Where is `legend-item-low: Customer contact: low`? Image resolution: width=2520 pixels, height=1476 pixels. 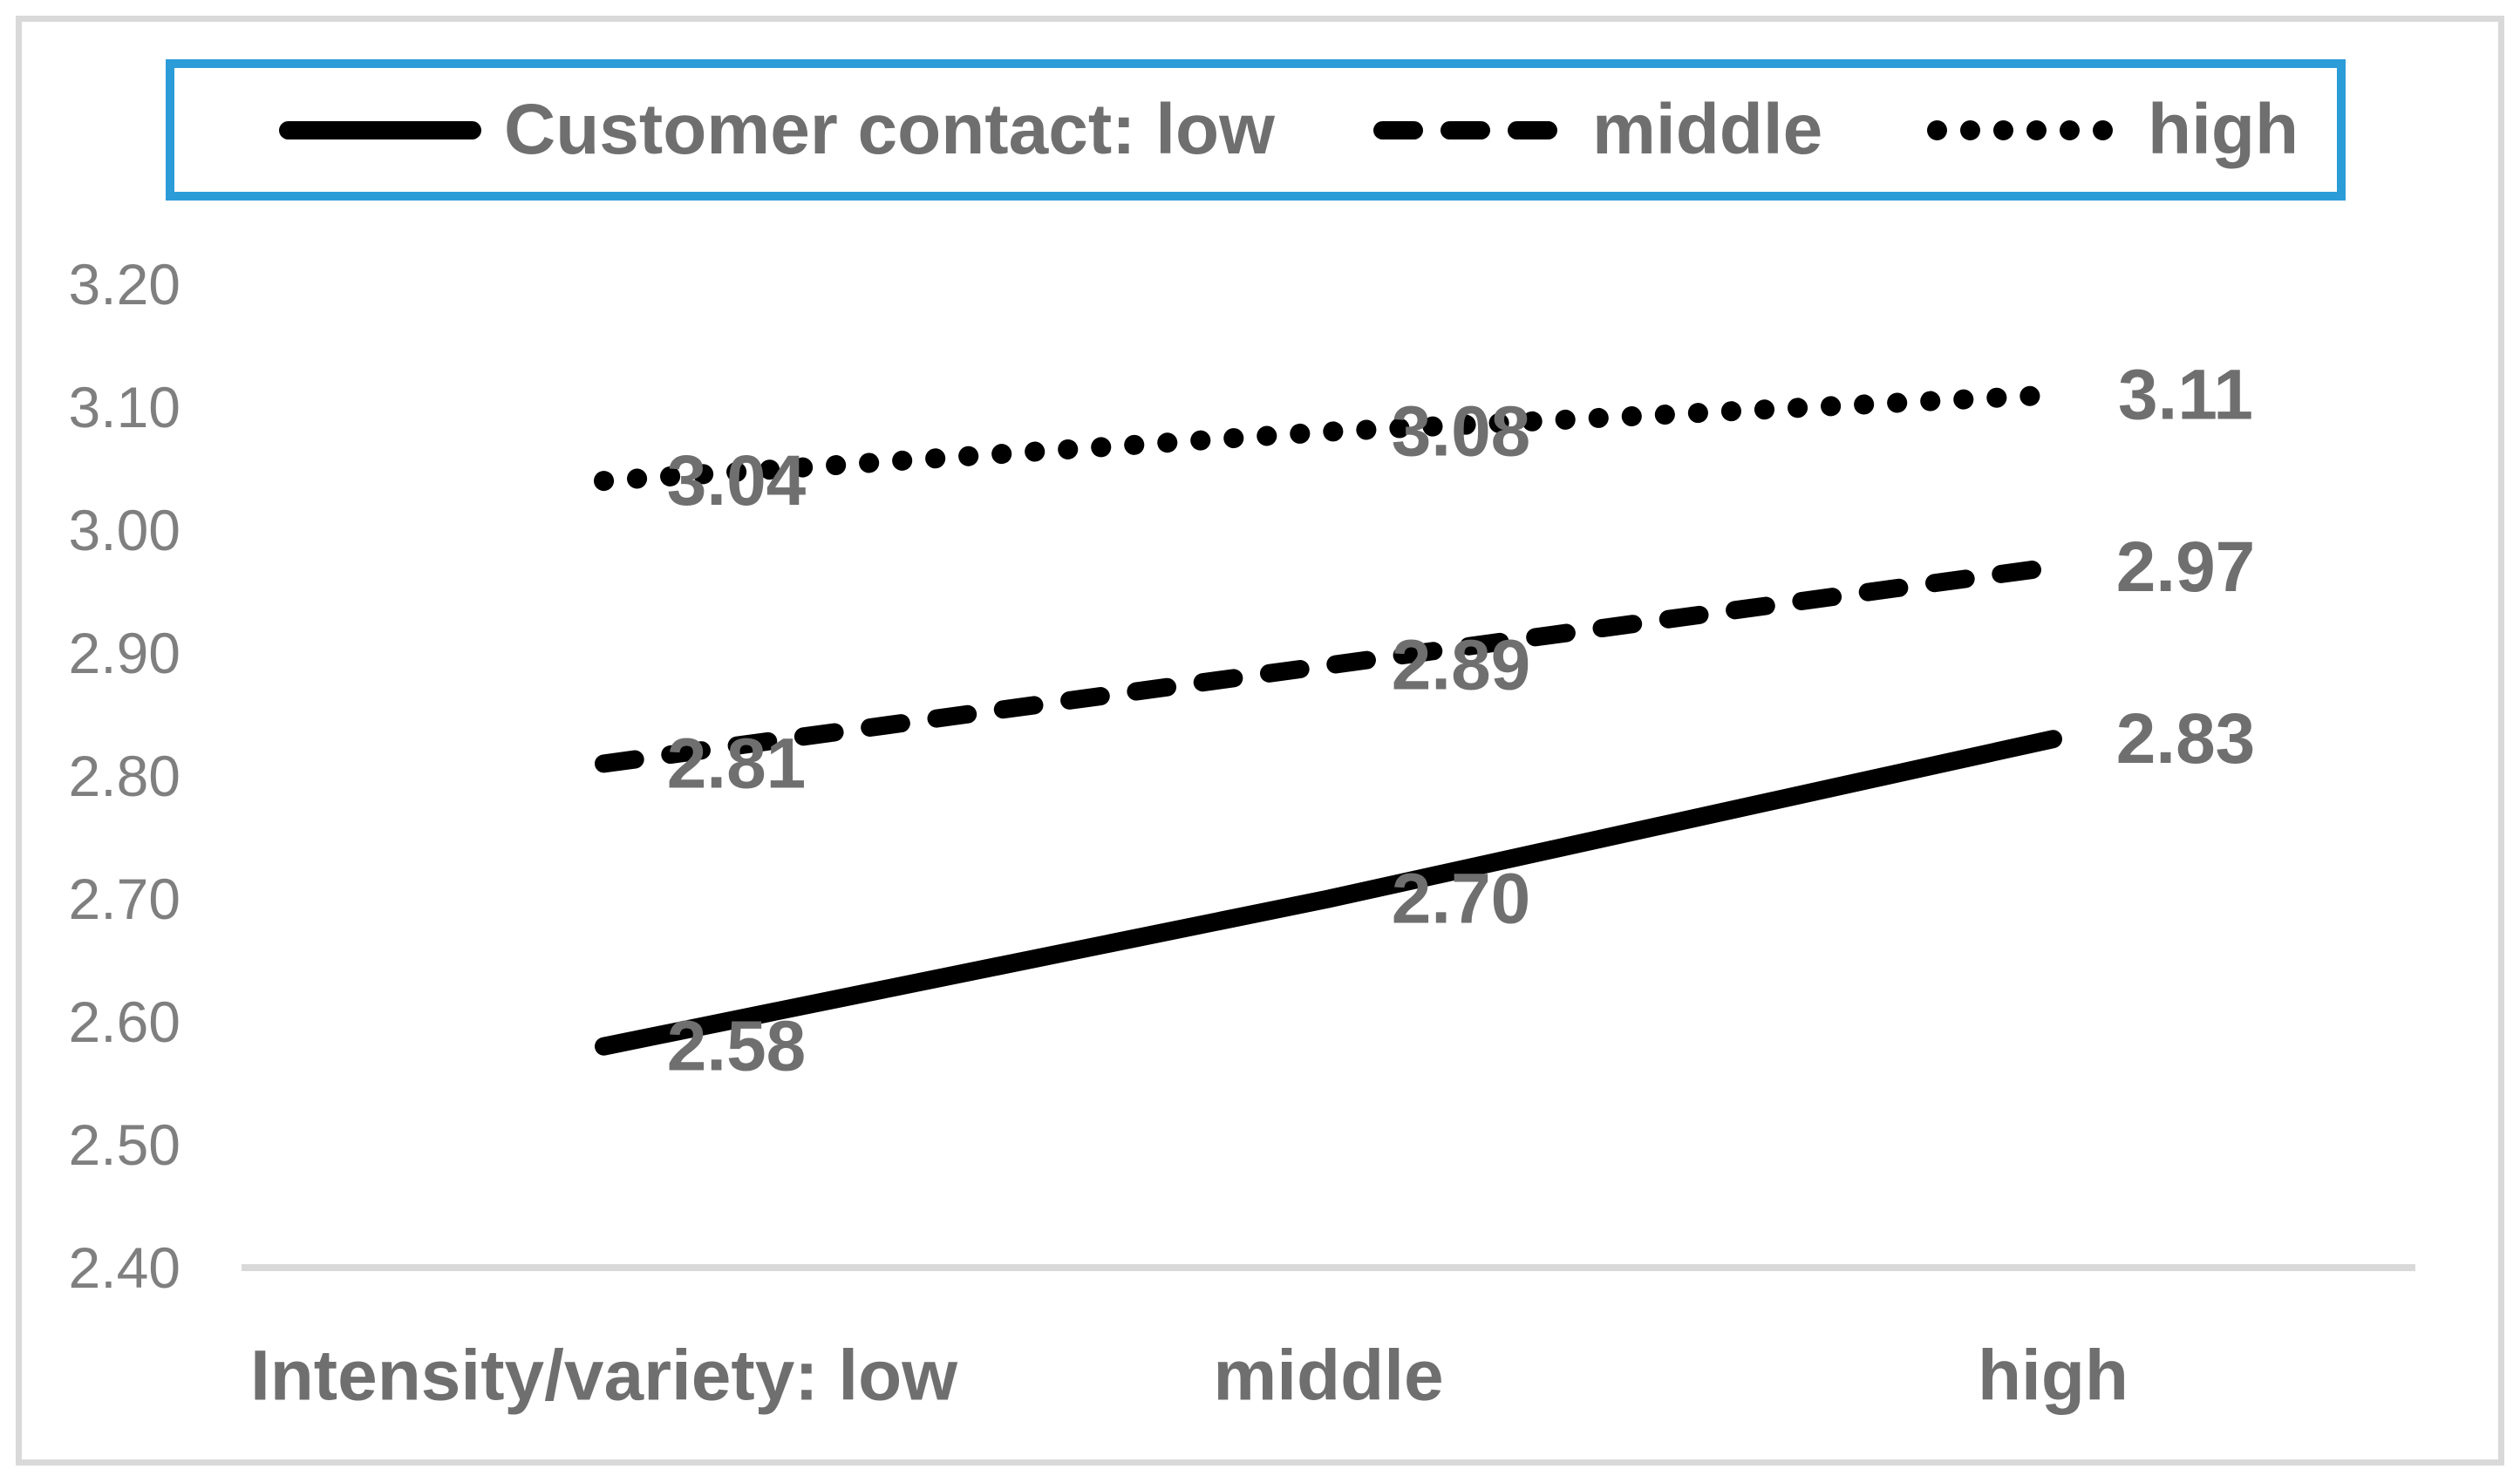
legend-item-low: Customer contact: low is located at coordinates (777, 130).